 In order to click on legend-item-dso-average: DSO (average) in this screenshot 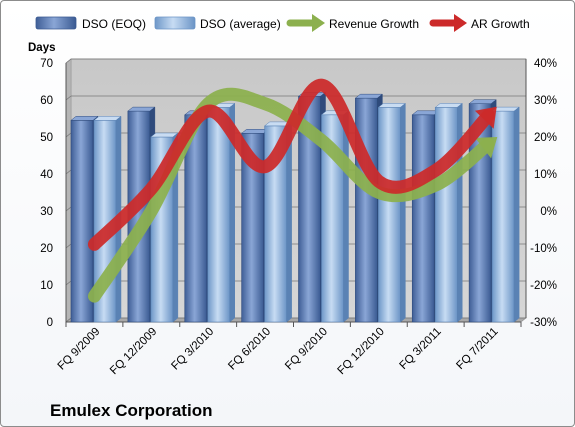, I will do `click(217, 23)`.